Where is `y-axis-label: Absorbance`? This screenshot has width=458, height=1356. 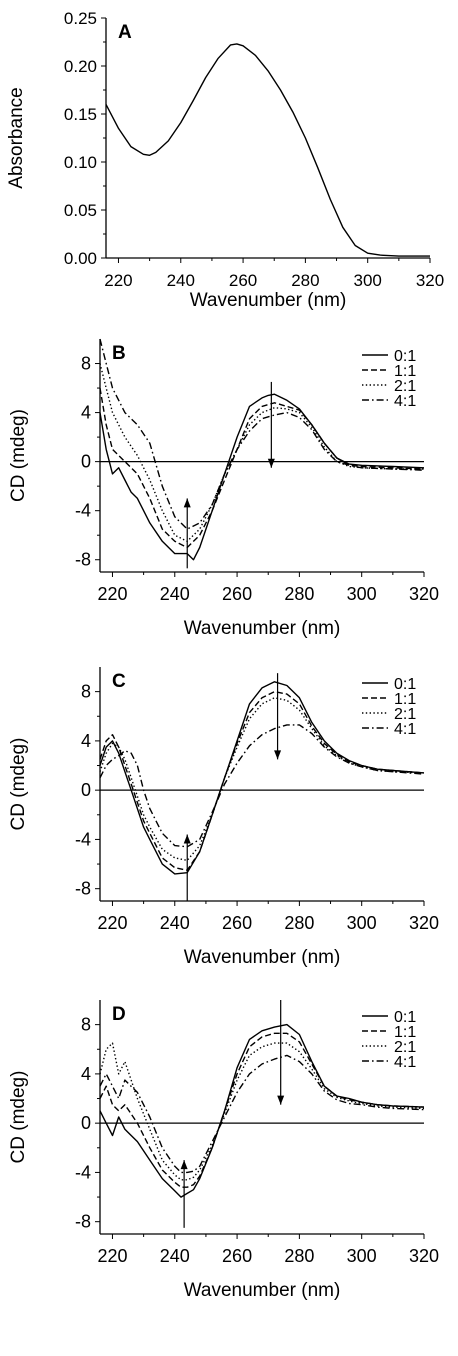
y-axis-label: Absorbance is located at coordinates (16, 137).